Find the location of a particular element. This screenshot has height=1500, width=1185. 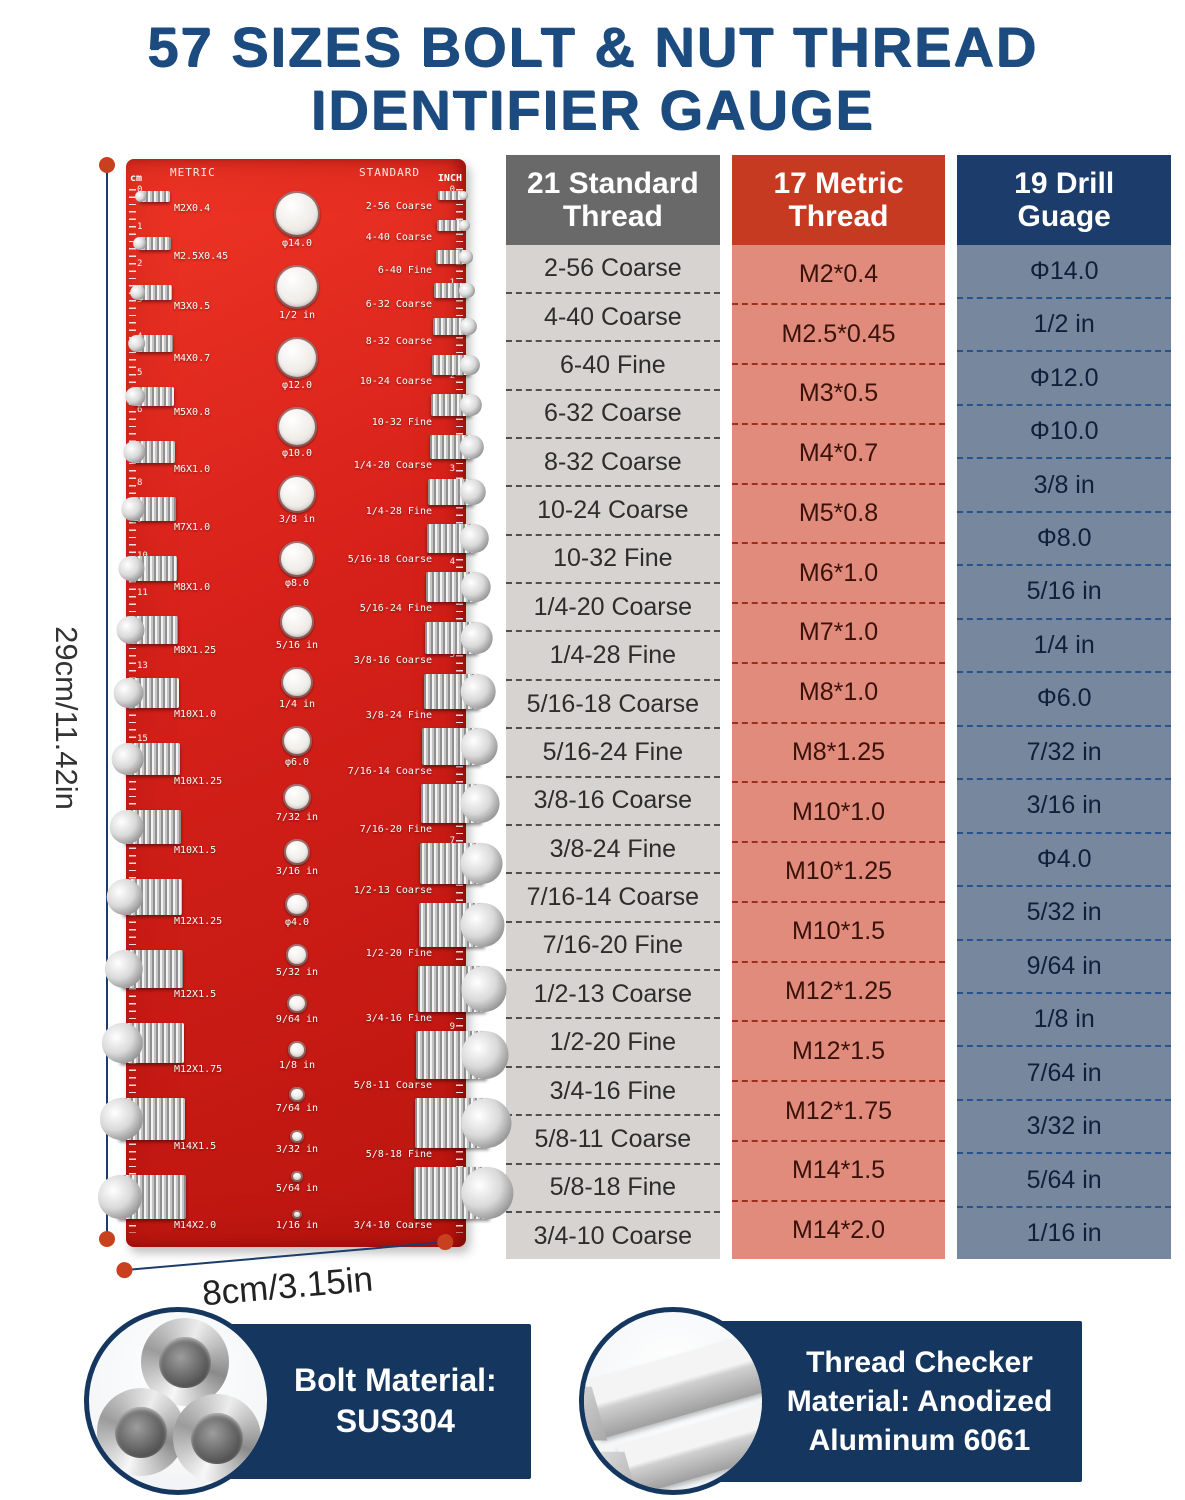

metric-stud: M12X1.5 is located at coordinates (182, 974).